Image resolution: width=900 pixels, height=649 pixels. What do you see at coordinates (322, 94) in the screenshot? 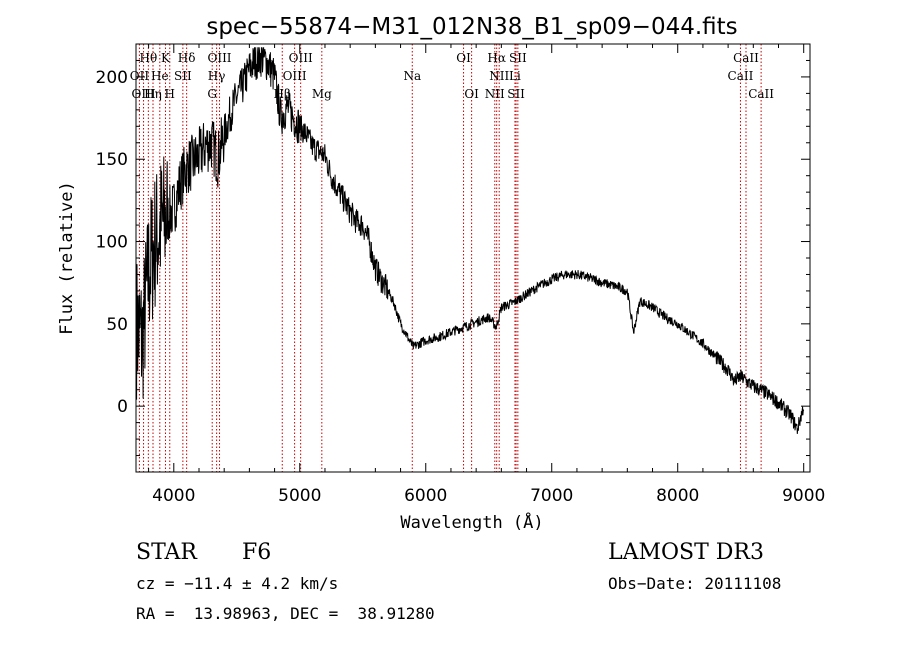
I see `spectral-line-label: Mg` at bounding box center [322, 94].